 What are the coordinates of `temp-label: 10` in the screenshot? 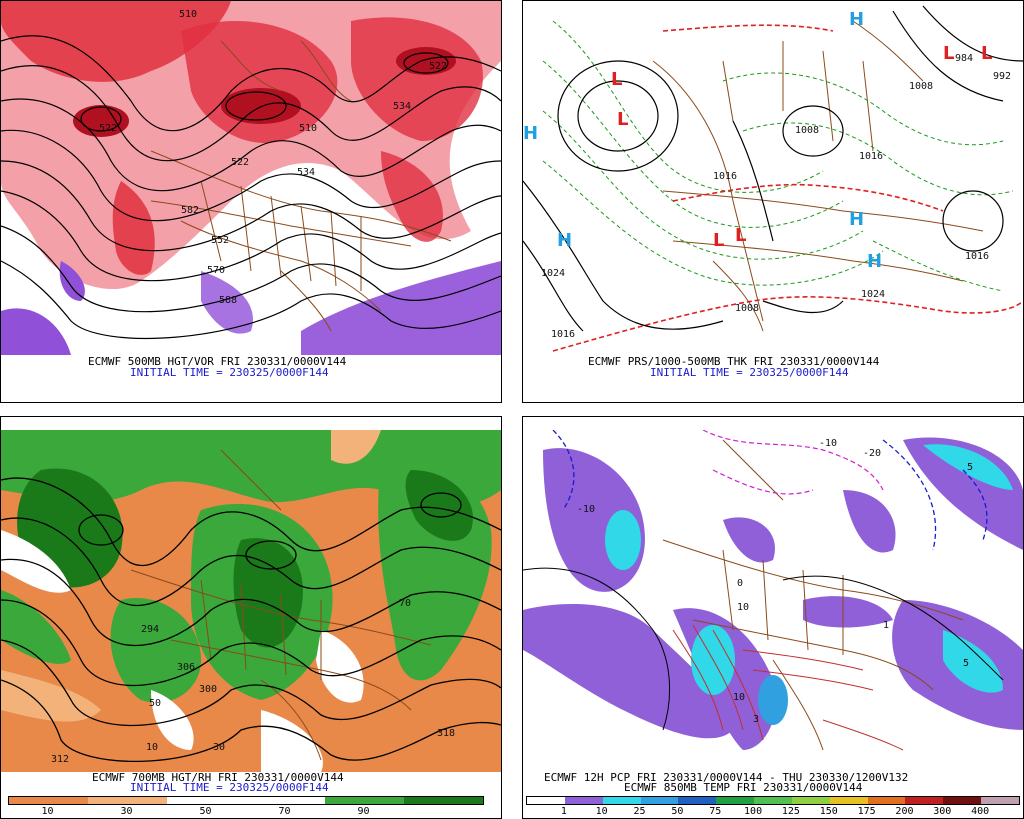 It's located at (743, 607).